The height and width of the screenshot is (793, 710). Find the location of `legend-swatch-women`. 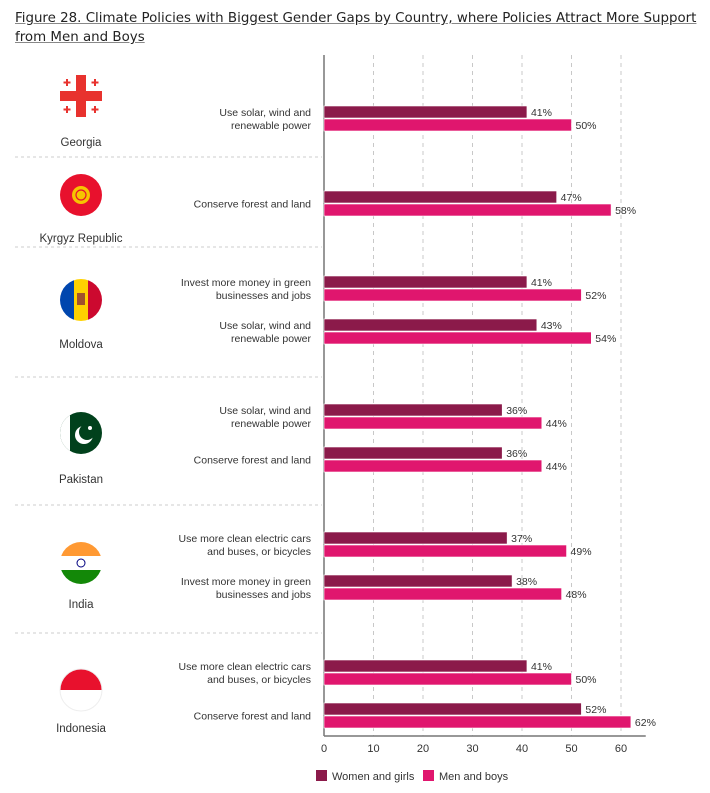

legend-swatch-women is located at coordinates (321, 775).